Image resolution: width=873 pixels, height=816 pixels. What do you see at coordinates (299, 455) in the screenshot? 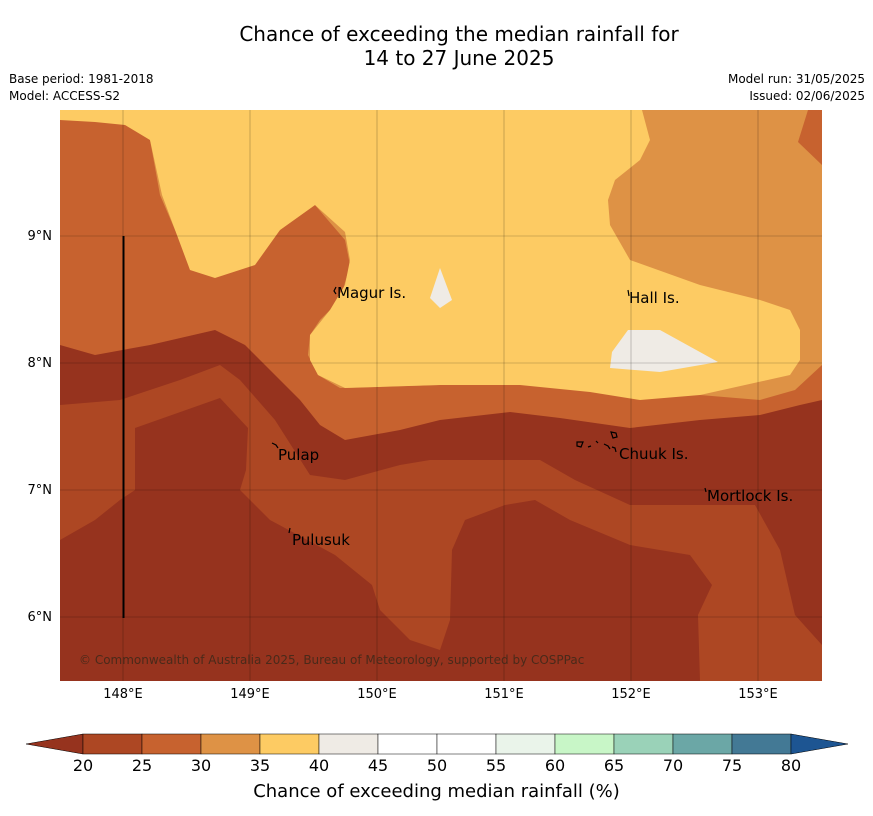
I see `place-pulap: Pulap` at bounding box center [299, 455].